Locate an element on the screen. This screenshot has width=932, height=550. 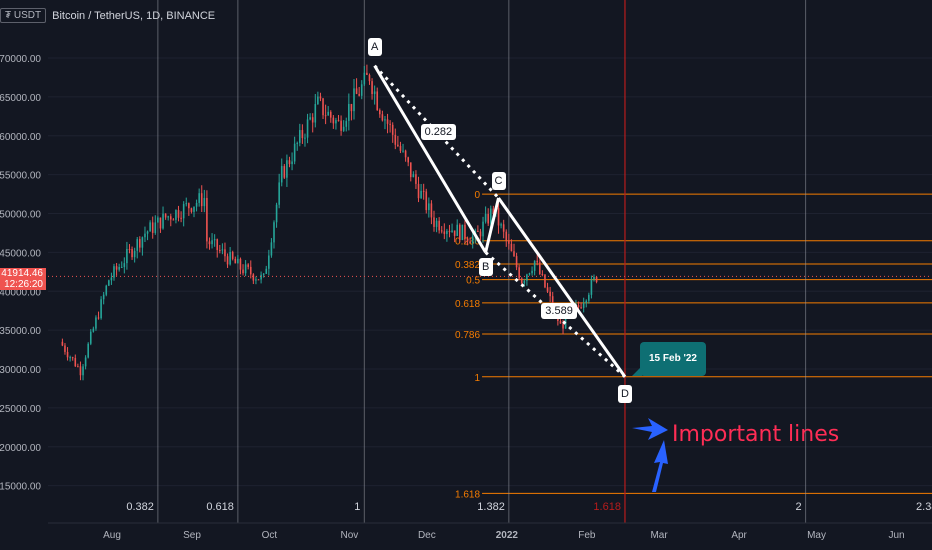
arrow-right-icon is located at coordinates (650, 429).